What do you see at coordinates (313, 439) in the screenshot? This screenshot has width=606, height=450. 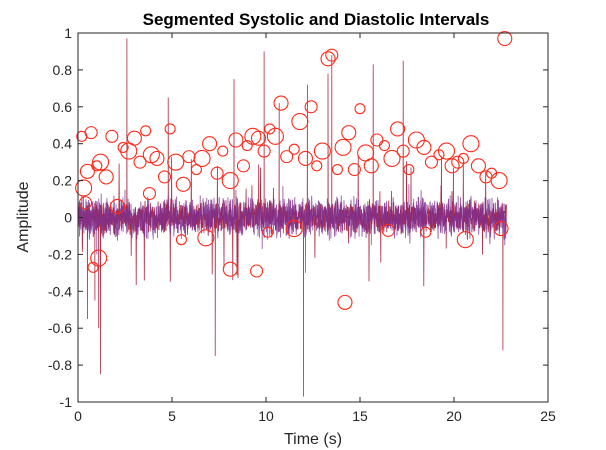 I see `x-axis-label: Time (s)` at bounding box center [313, 439].